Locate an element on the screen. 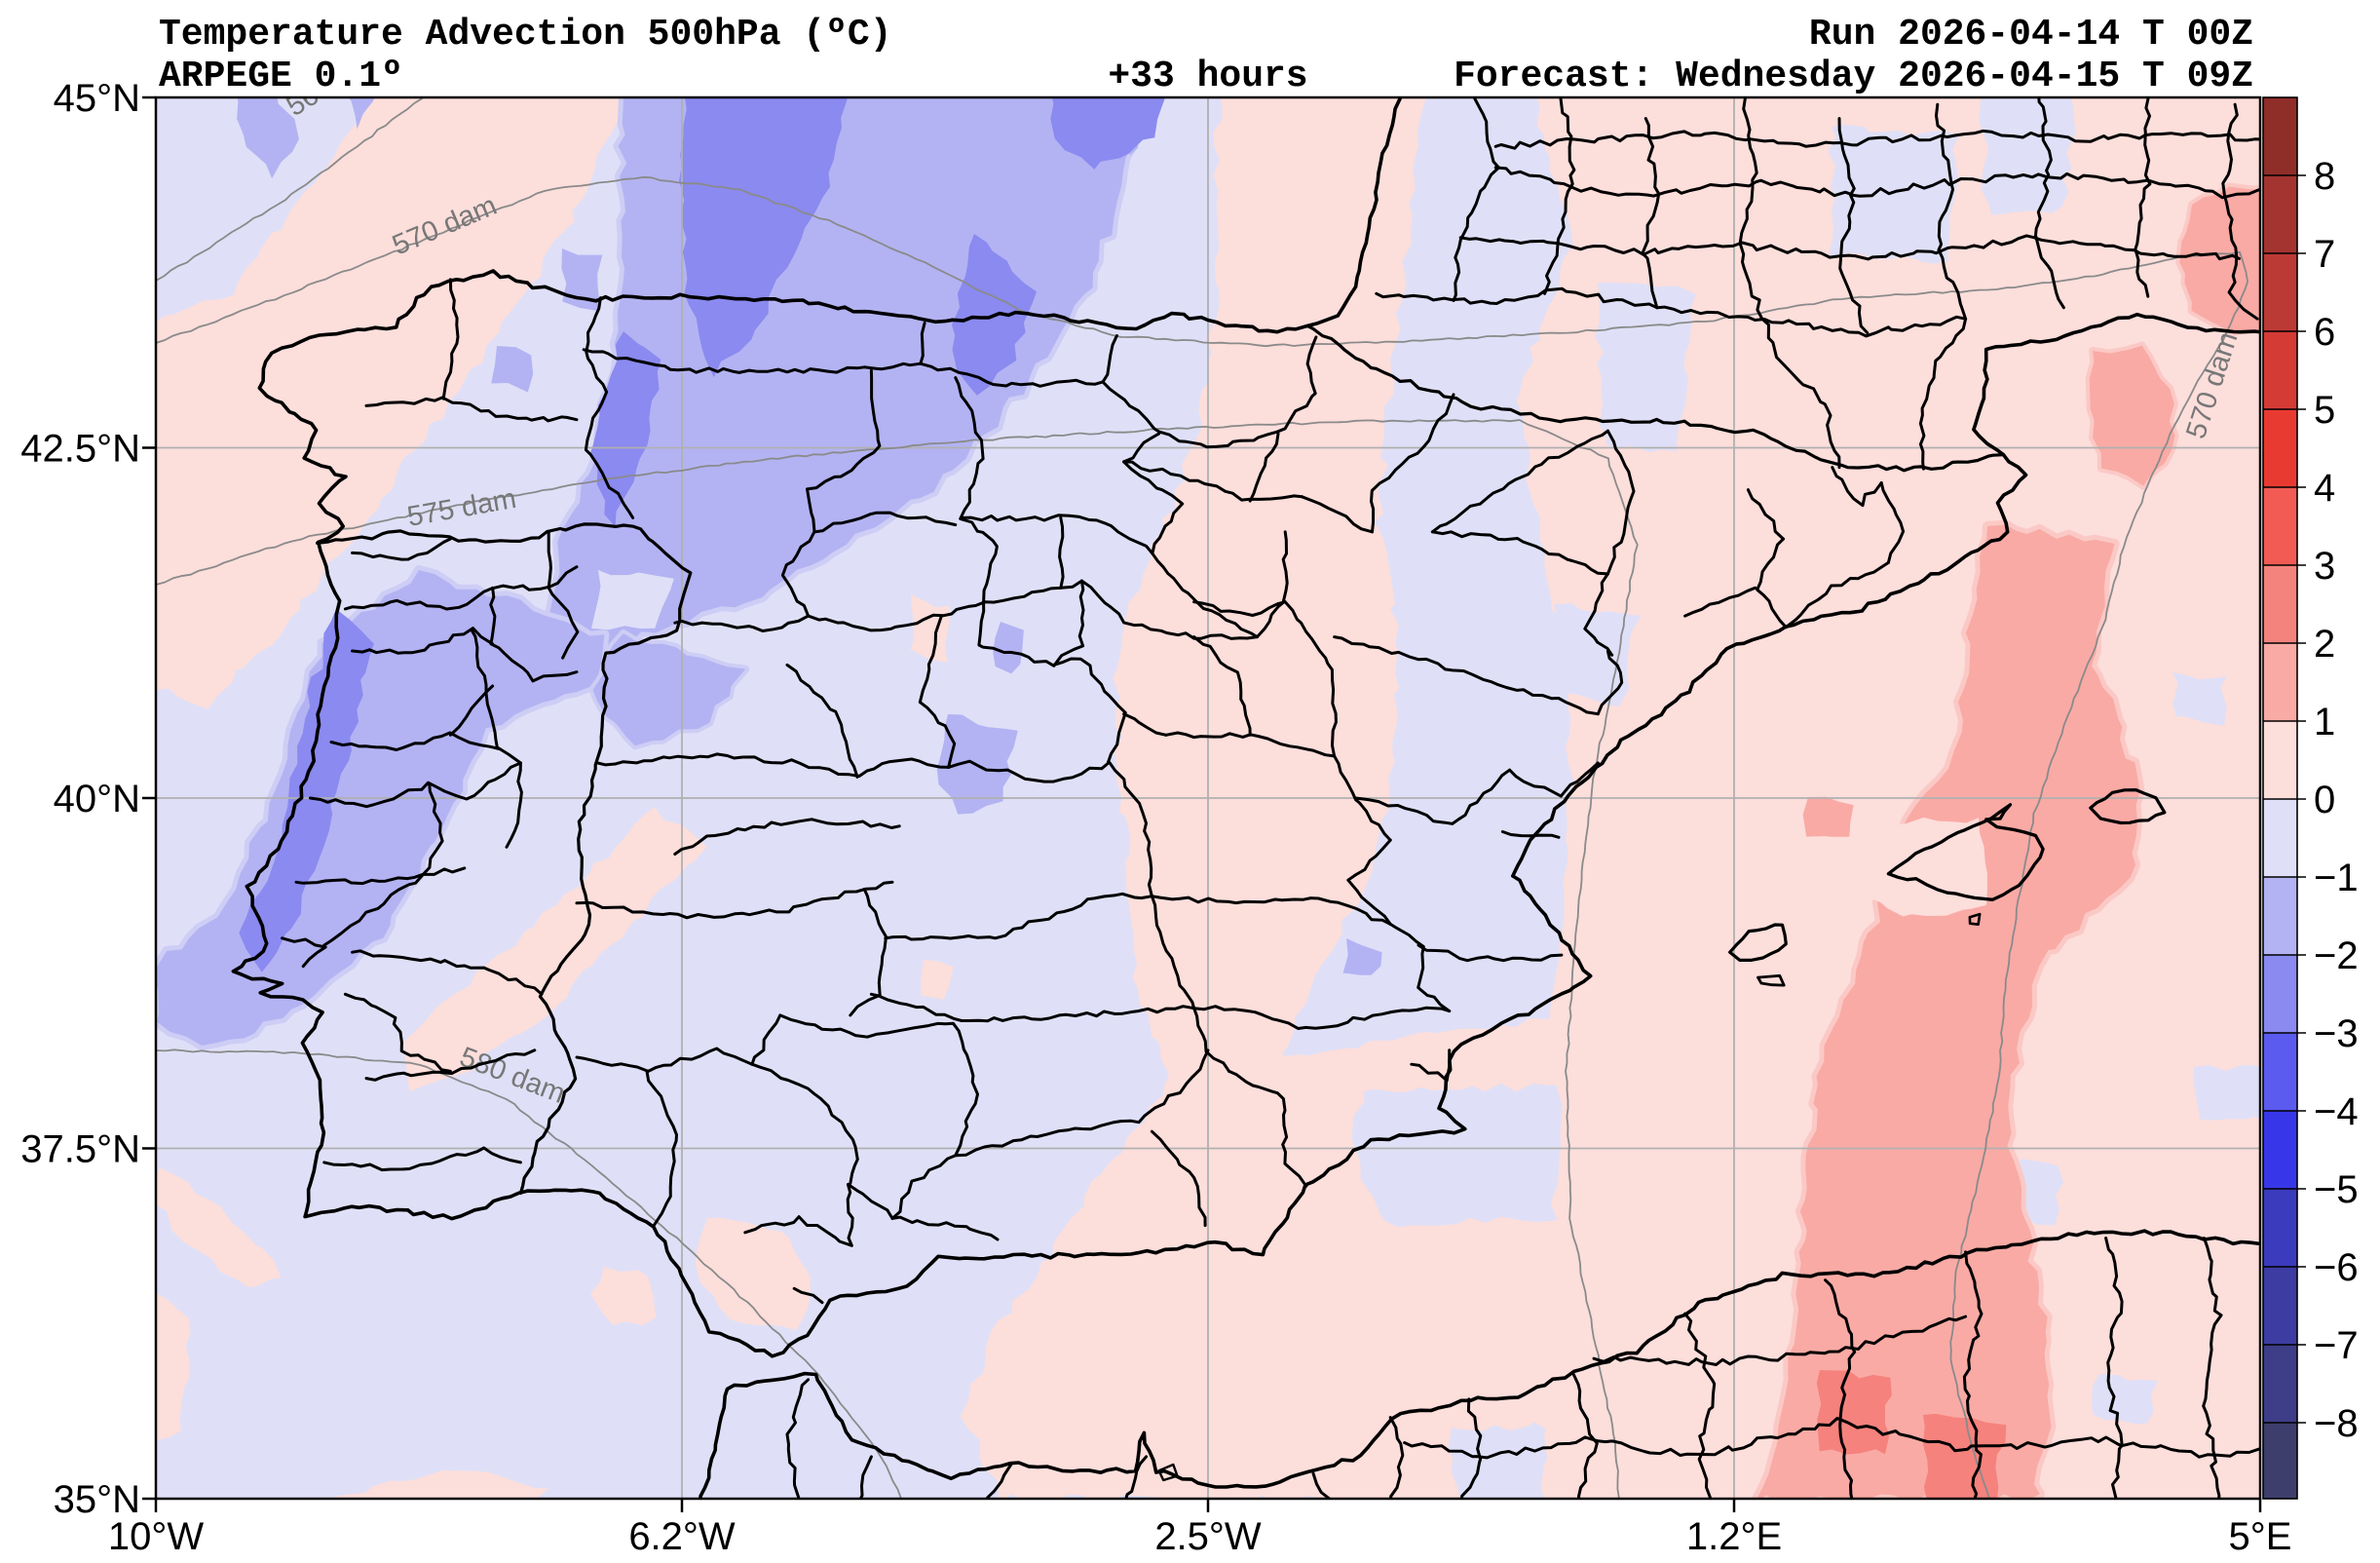 The image size is (2380, 1563). svg-text: 2.5°W is located at coordinates (1208, 1536).